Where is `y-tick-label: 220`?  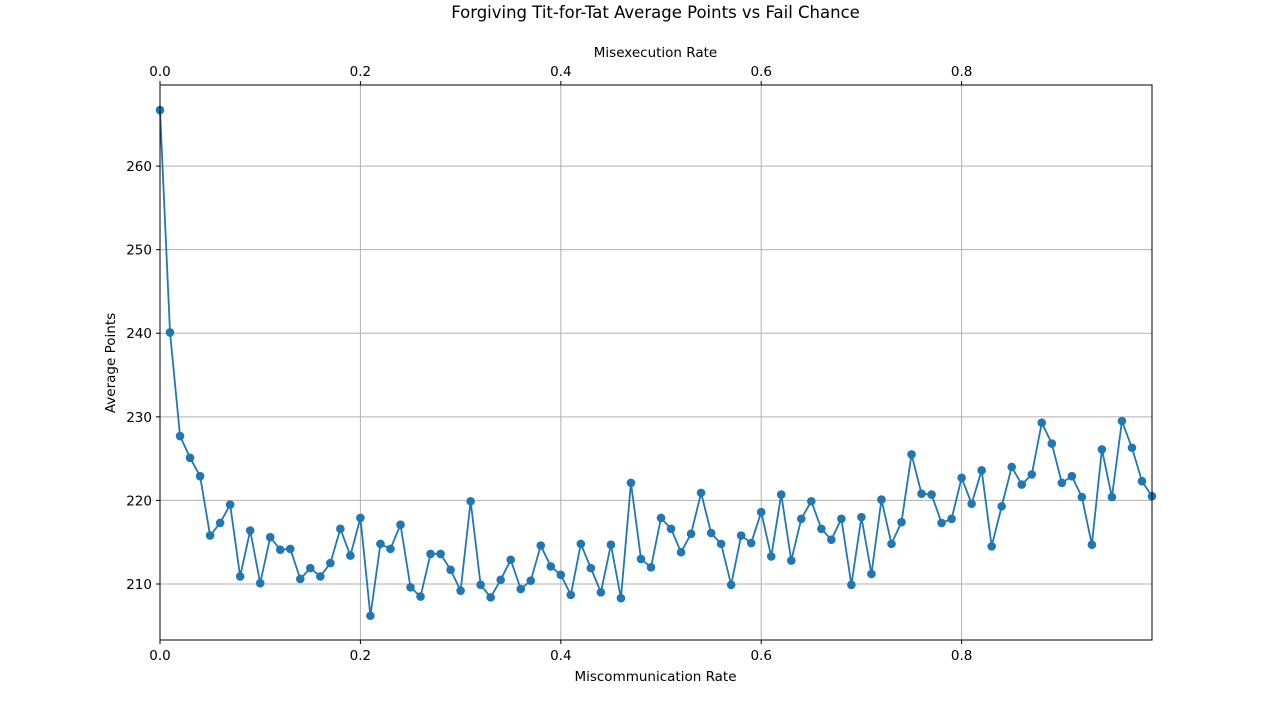 y-tick-label: 220 is located at coordinates (139, 501).